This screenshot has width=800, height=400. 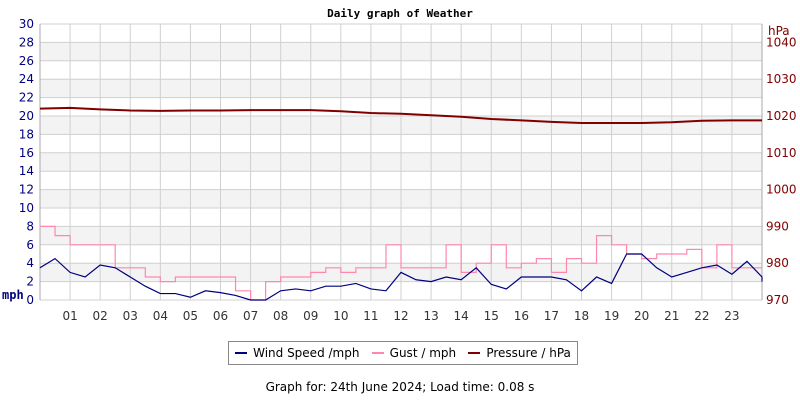 I want to click on right-tick-label: 1000, so click(x=781, y=190).